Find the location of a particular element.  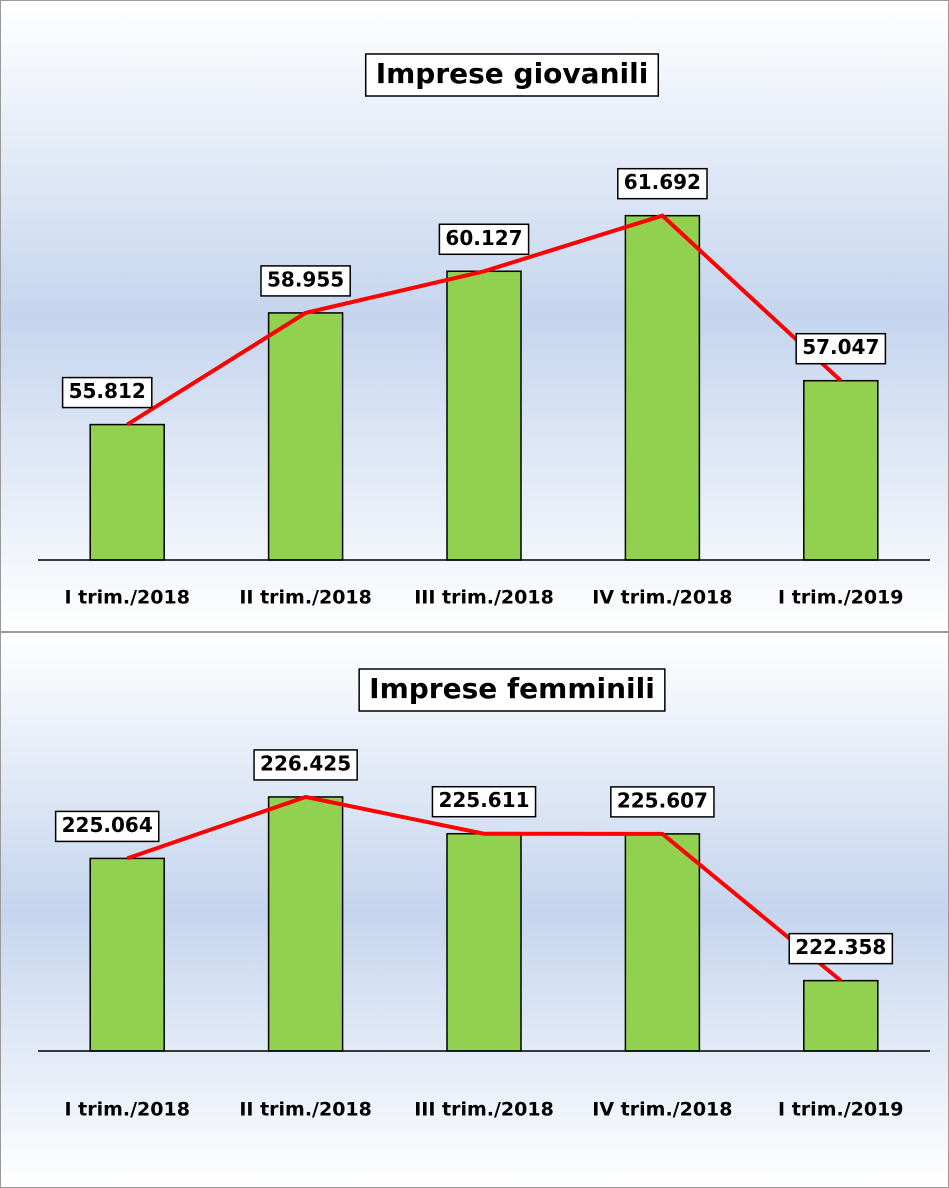

chart-title: Imprese giovanili is located at coordinates (512, 73).